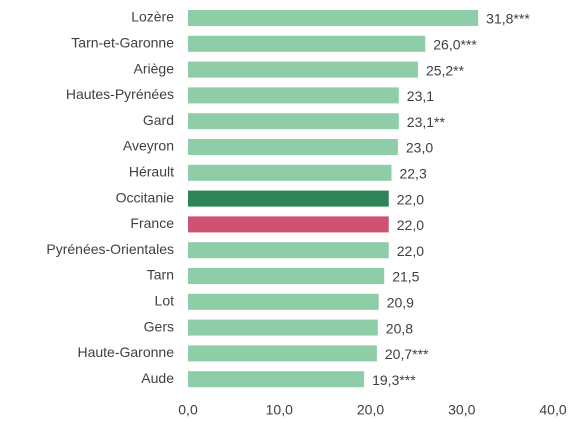 The image size is (579, 423). I want to click on value-label: 23,0, so click(419, 148).